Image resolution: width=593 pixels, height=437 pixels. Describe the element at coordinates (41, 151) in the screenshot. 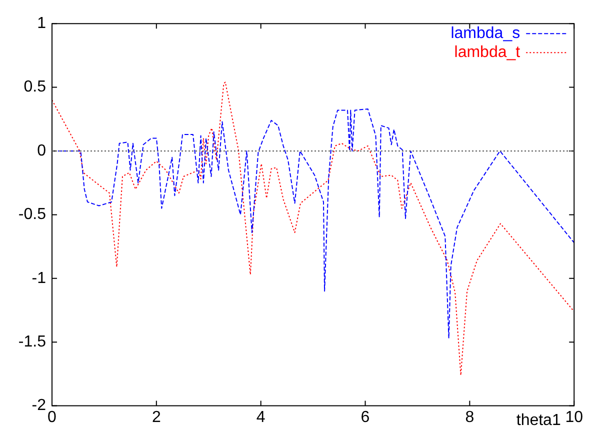

I see `y-tick-label: 0` at that location.